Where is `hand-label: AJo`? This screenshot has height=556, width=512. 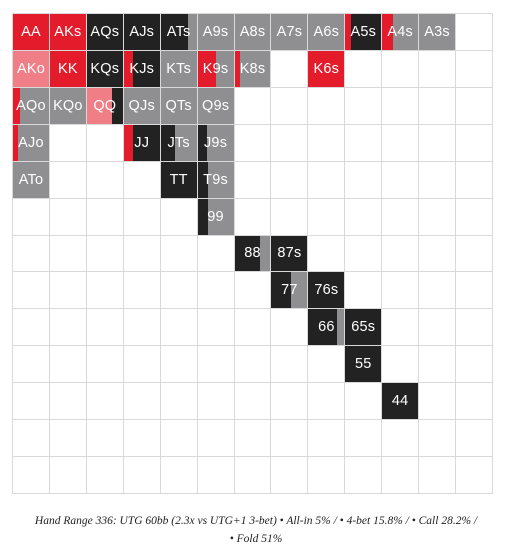
hand-label: AJo is located at coordinates (31, 142).